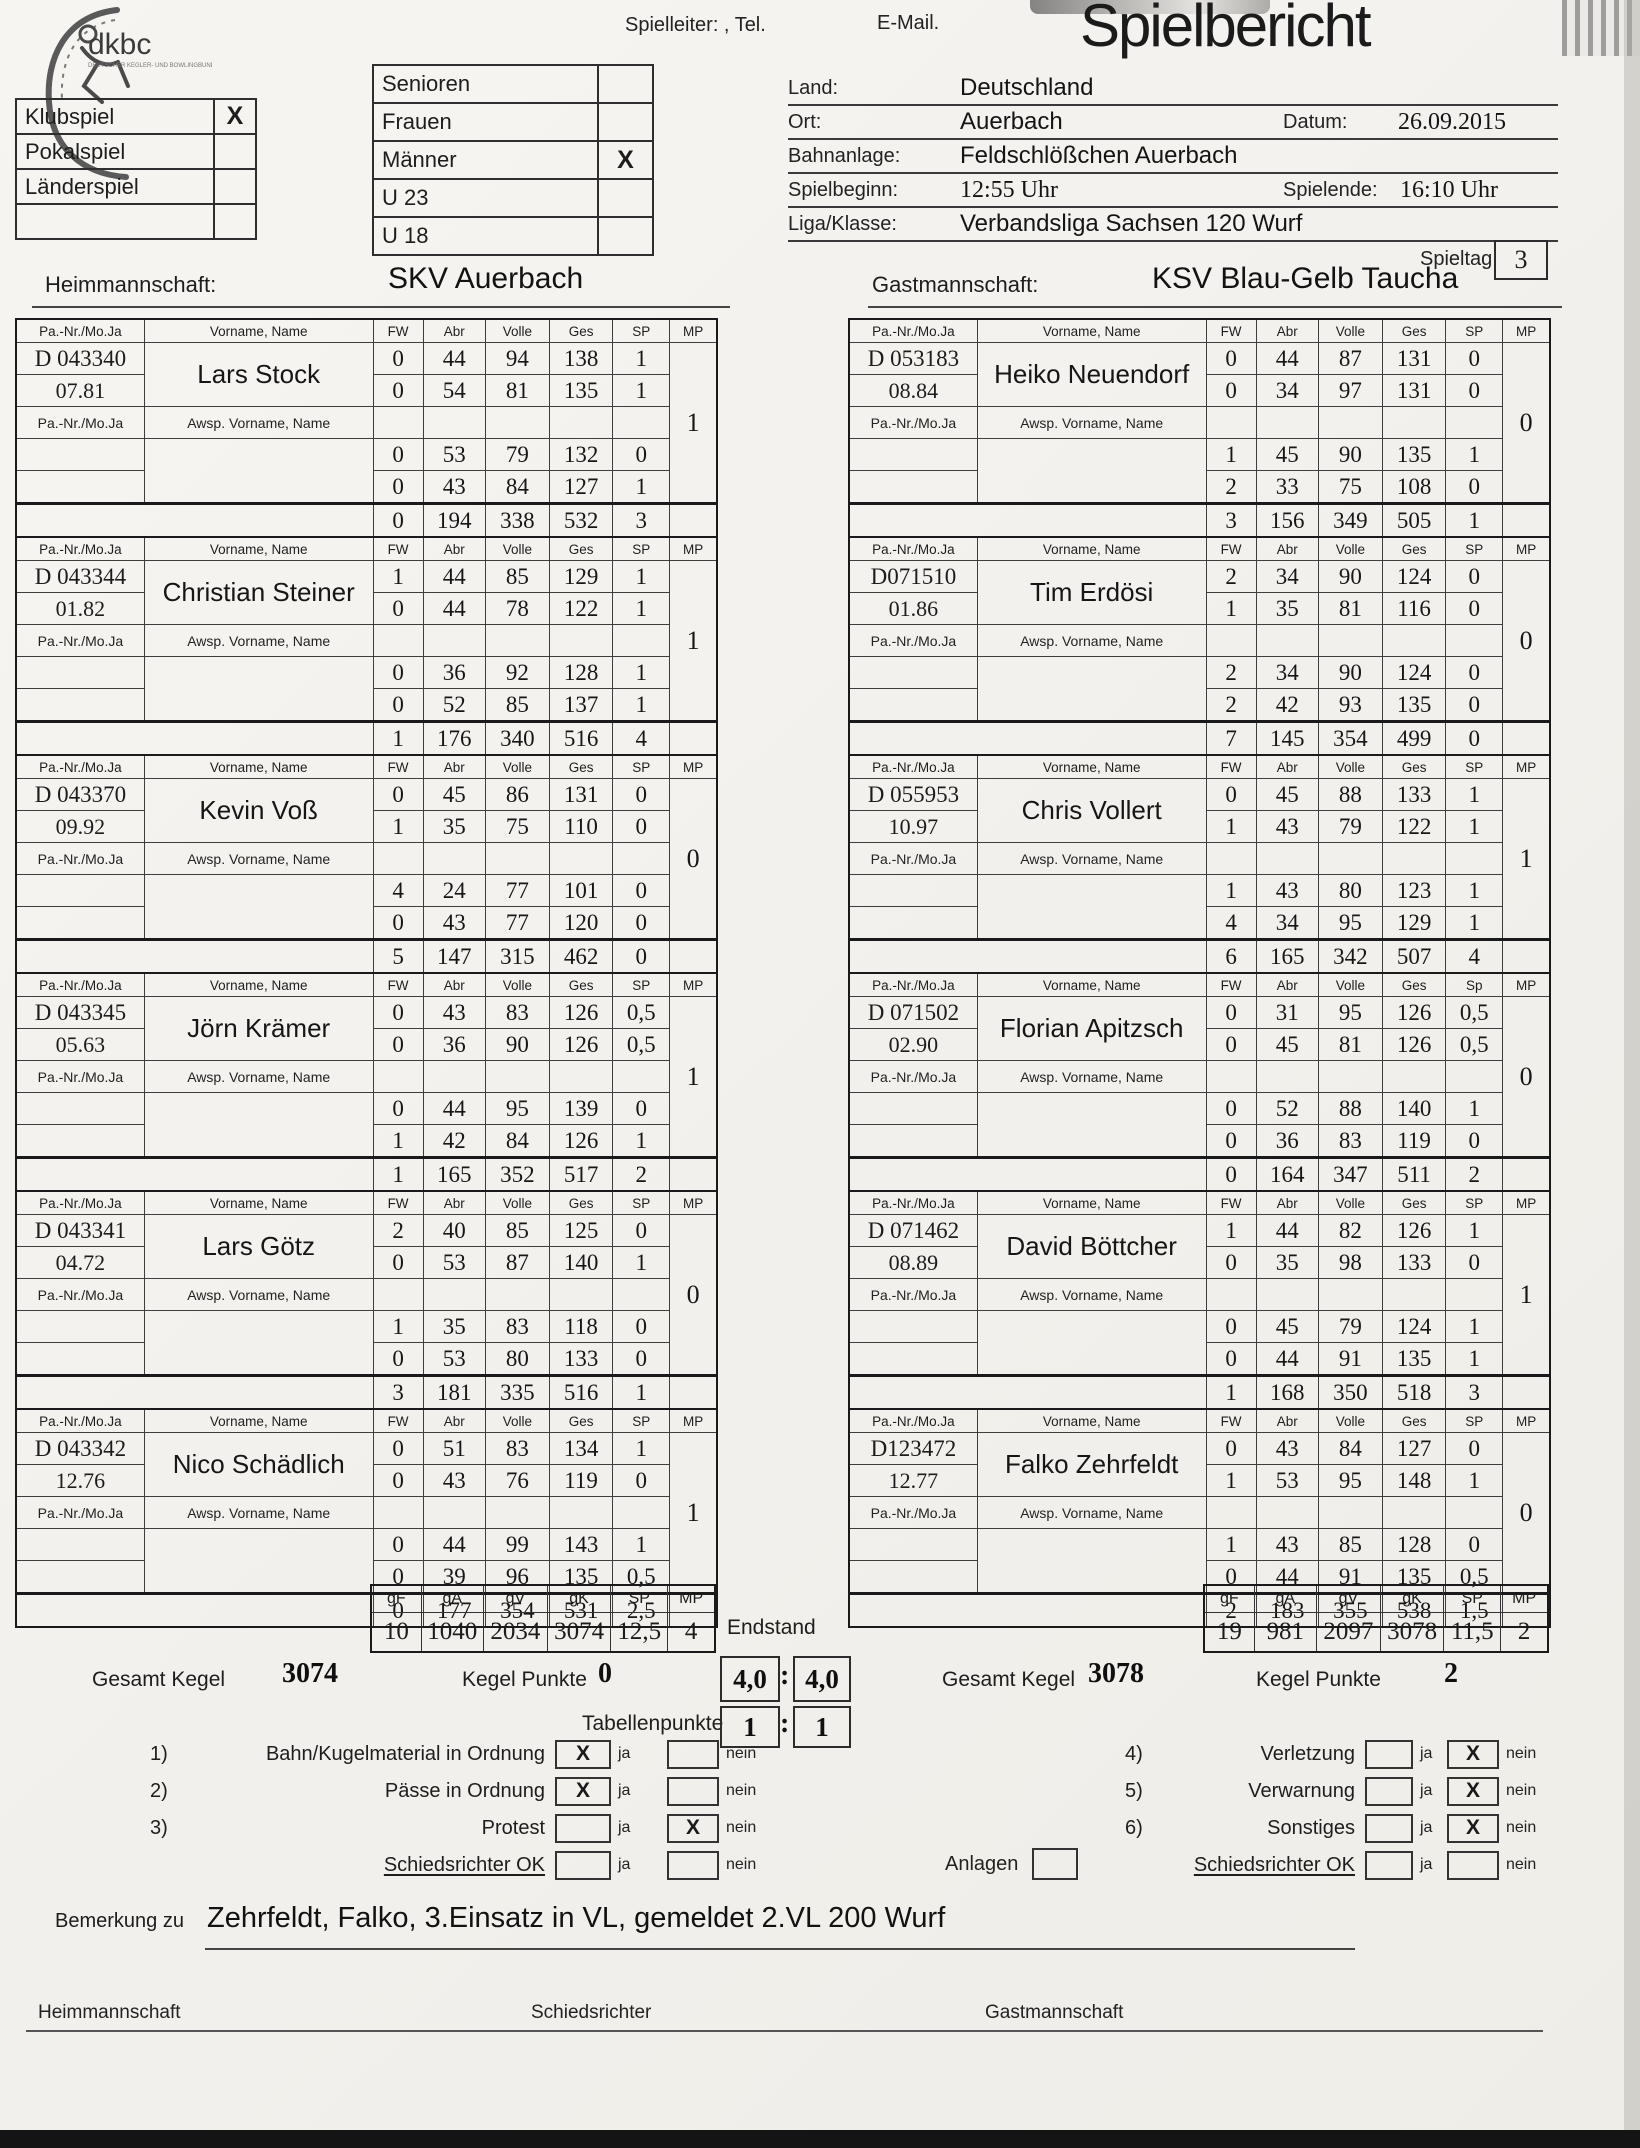  I want to click on lane3-abr: 45, so click(1287, 454).